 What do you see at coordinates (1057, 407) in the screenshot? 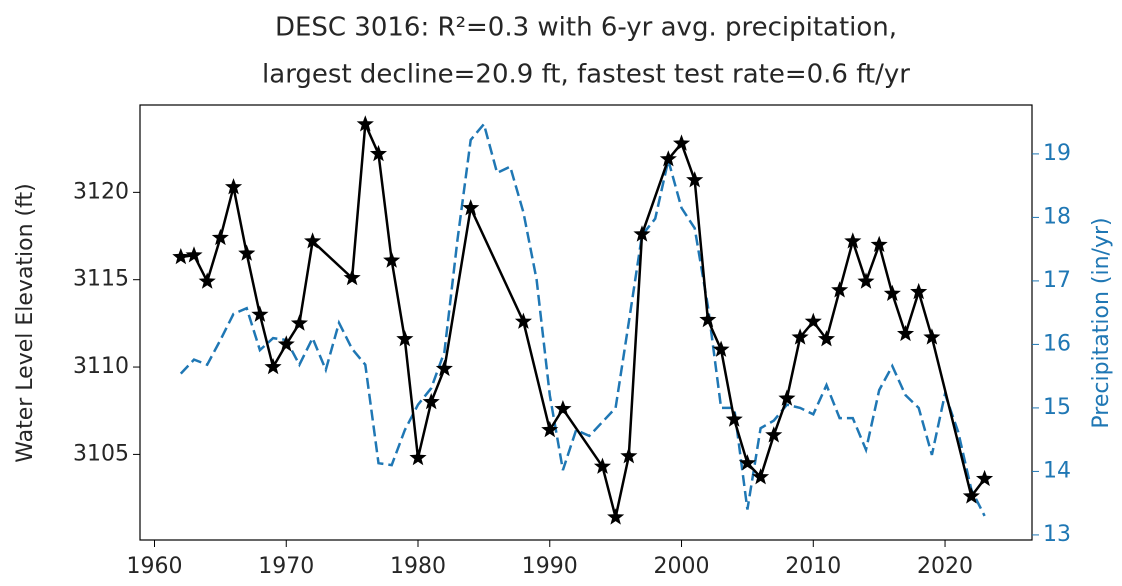
I see `y2-tick-label: 15` at bounding box center [1057, 407].